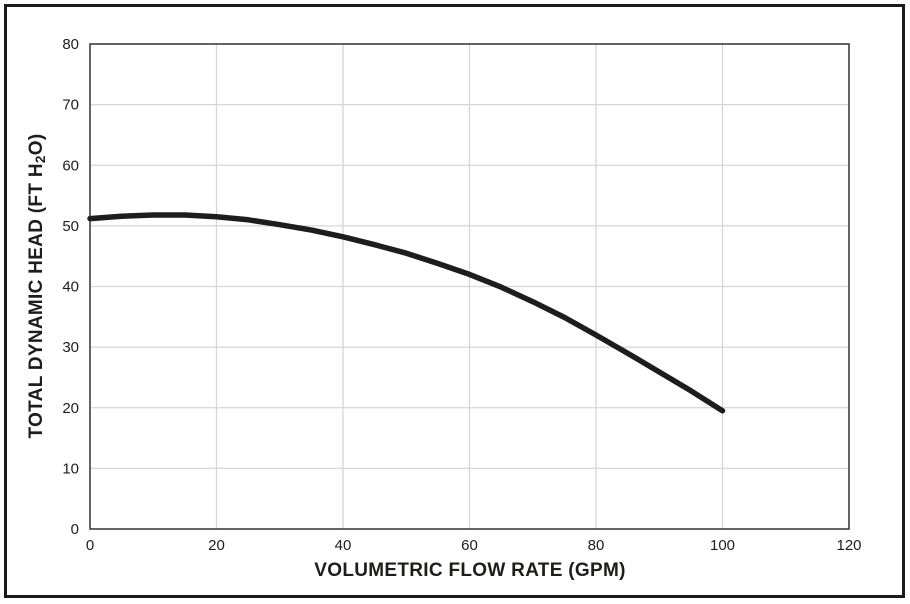 The image size is (910, 604). I want to click on y-tick-label: 10, so click(70, 468).